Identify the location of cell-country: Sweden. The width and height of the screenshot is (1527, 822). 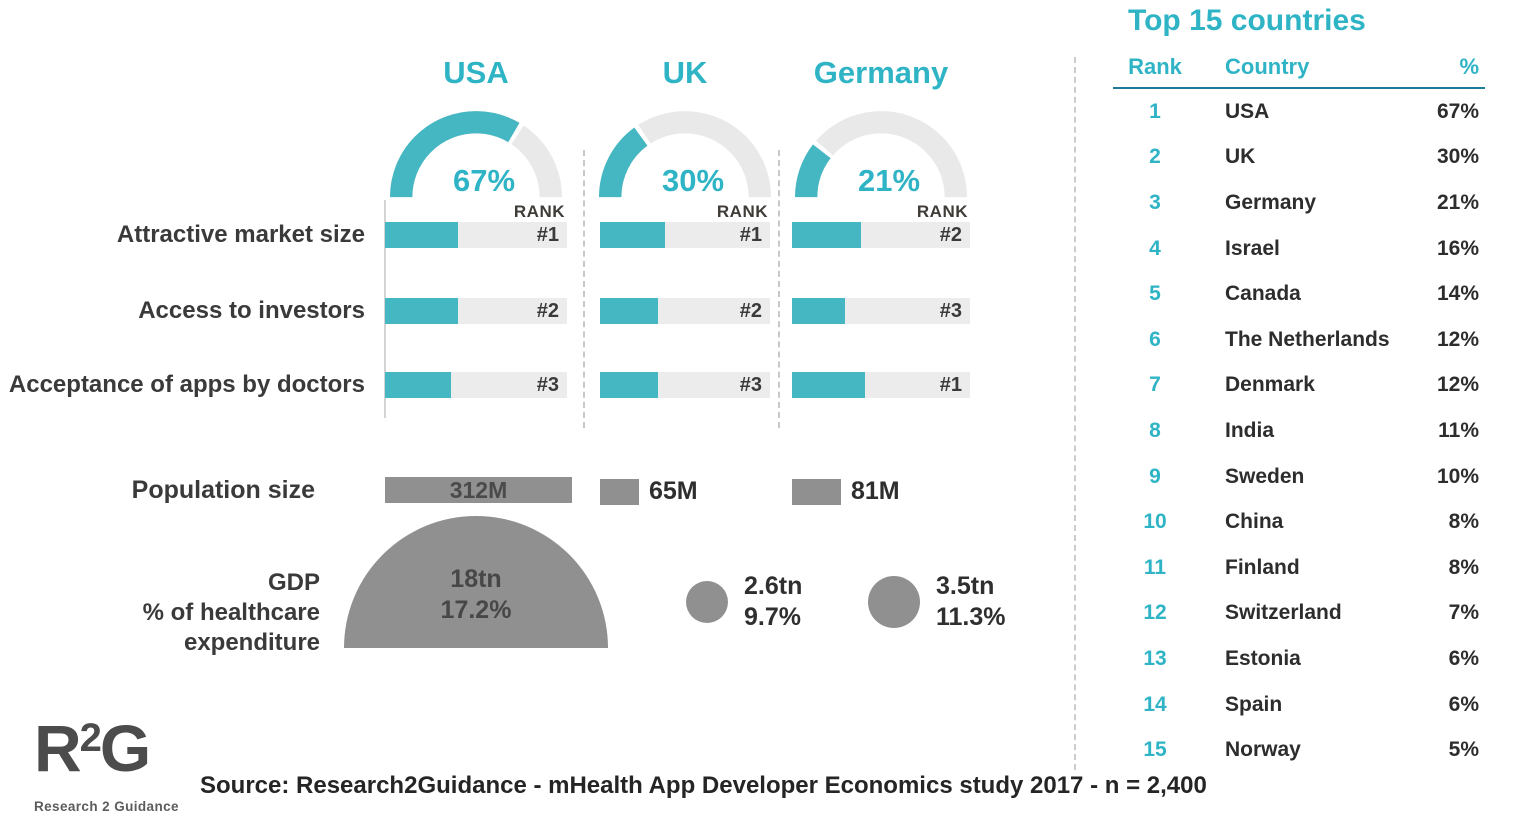
(1265, 476).